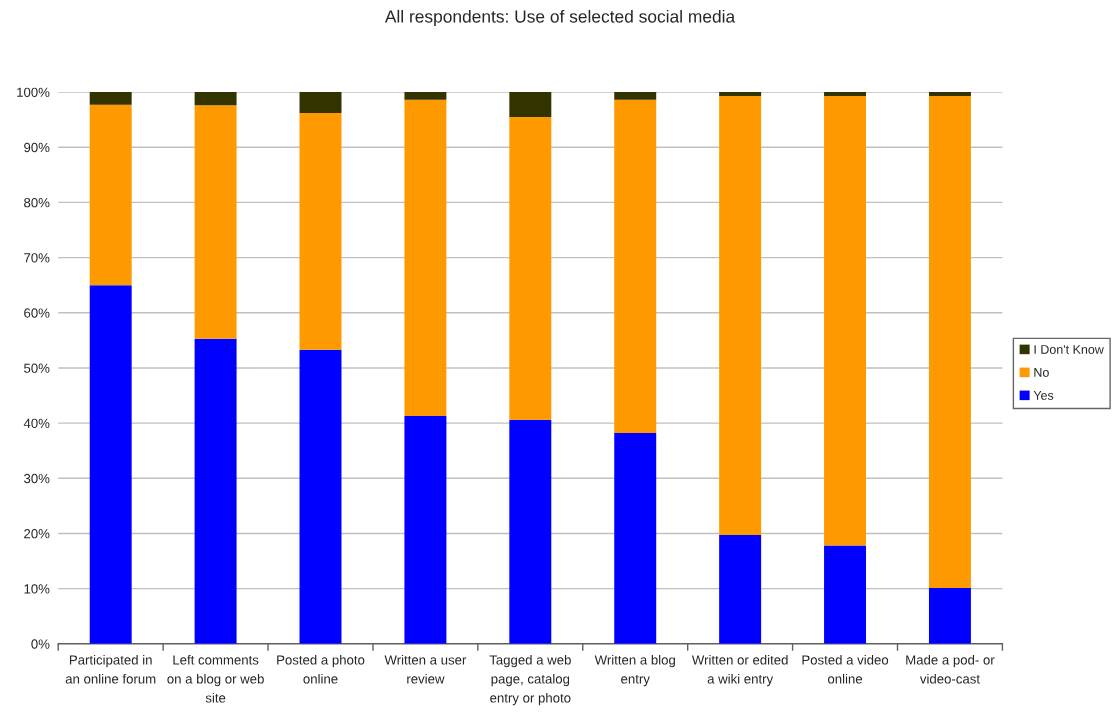  I want to click on x-tick-label: Participated in an online forum, so click(110, 669).